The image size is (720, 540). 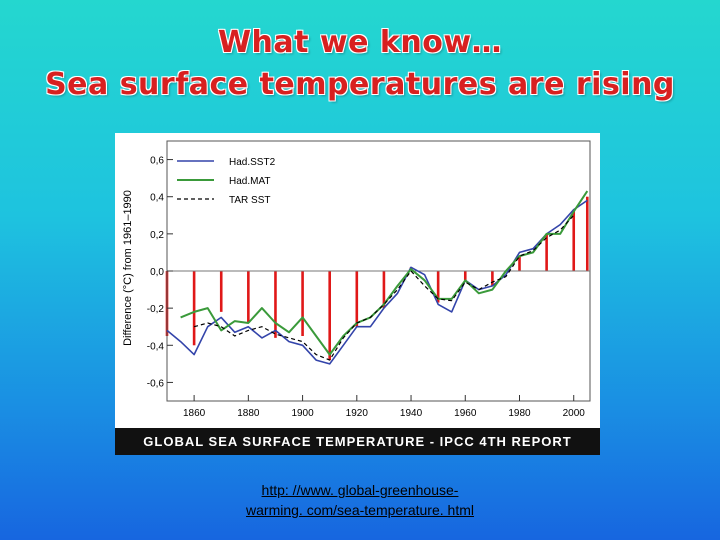 I want to click on bar-1950, so click(x=438, y=287).